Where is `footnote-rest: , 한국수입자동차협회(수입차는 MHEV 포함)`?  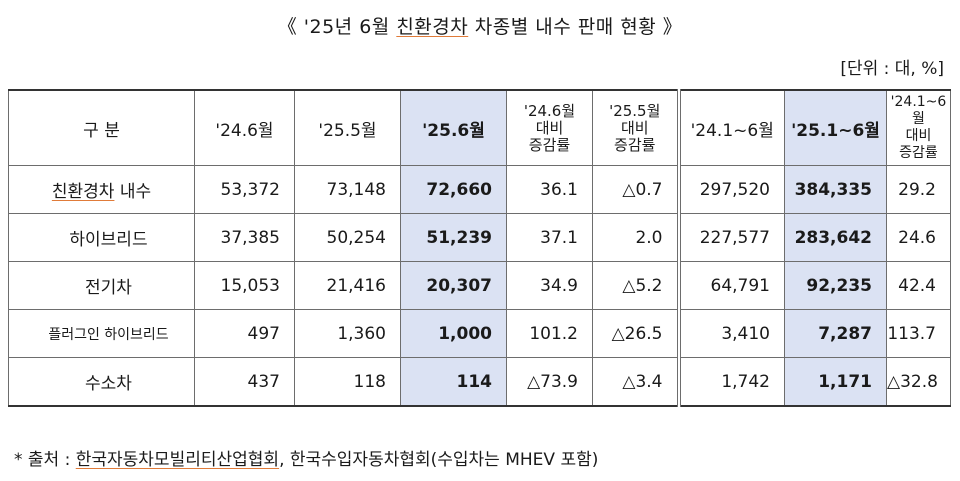 footnote-rest: , 한국수입자동차협회(수입차는 MHEV 포함) is located at coordinates (439, 460).